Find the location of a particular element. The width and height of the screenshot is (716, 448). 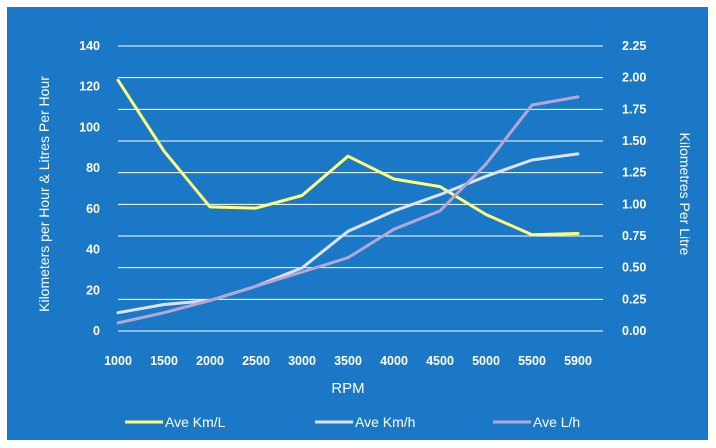

legend-label-ave-km-h: Ave Km/h is located at coordinates (385, 422).